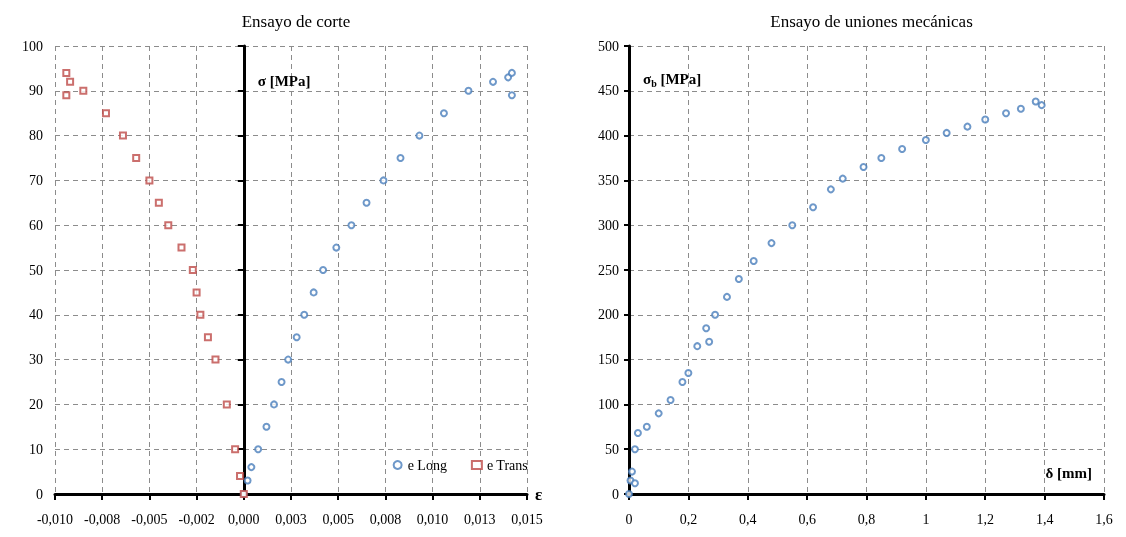 Image resolution: width=1126 pixels, height=537 pixels. Describe the element at coordinates (338, 519) in the screenshot. I see `x-tick-label: 0,005` at that location.